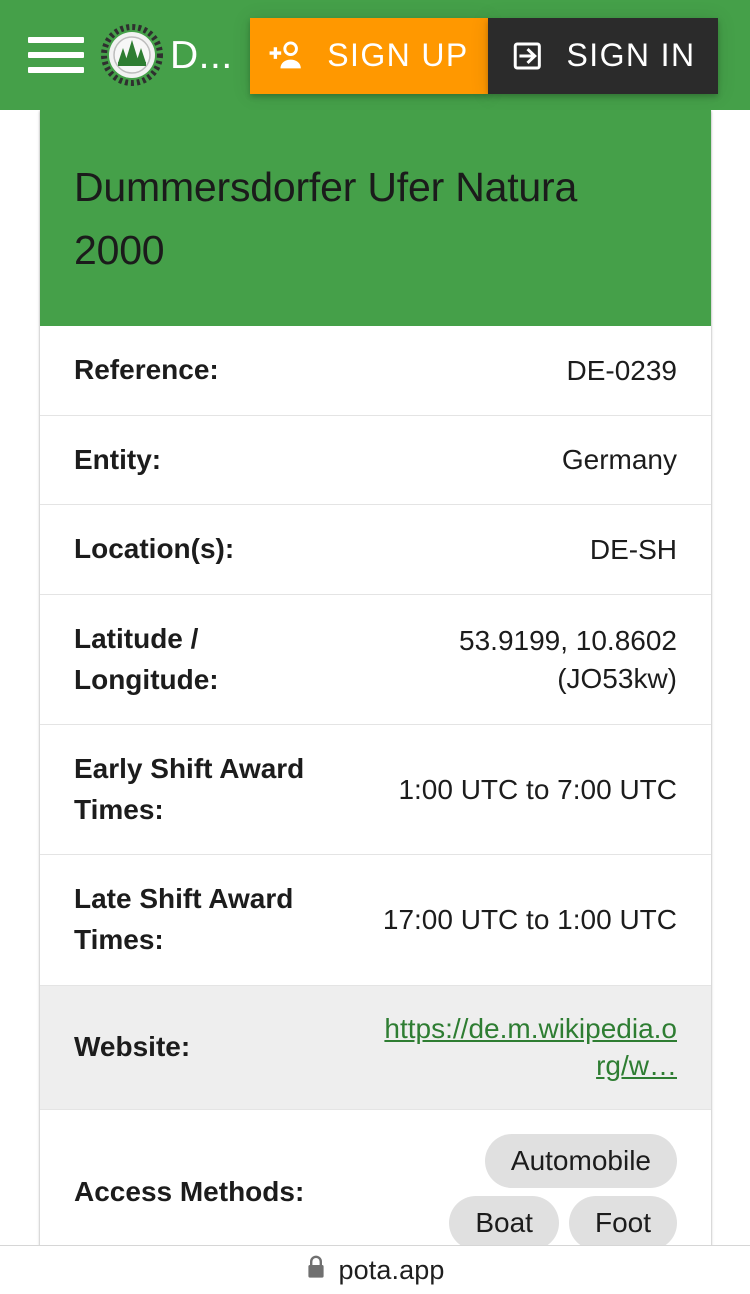 The image size is (750, 1294). I want to click on row-value: Germany, so click(619, 460).